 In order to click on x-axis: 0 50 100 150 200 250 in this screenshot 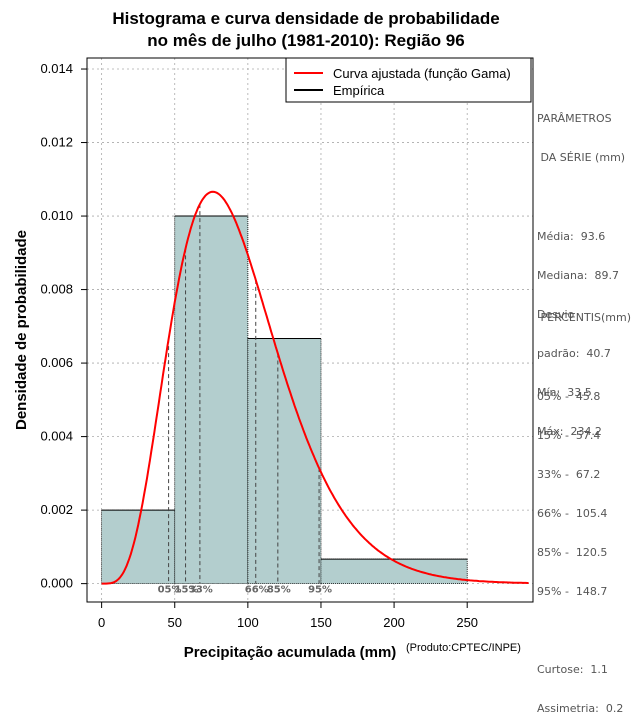, I will do `click(288, 615)`.